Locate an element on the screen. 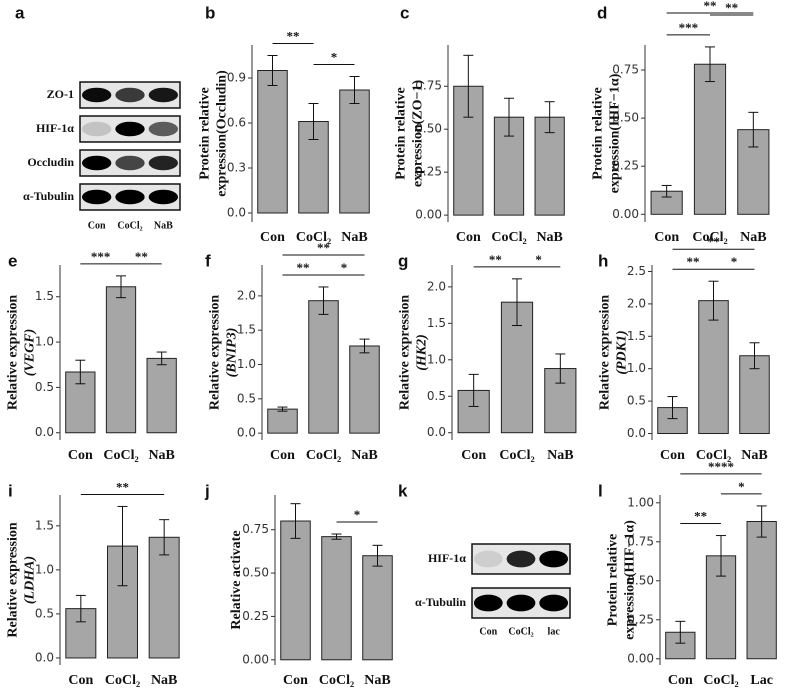  y-axis-label: Protein relative expression(Occludin) is located at coordinates (214, 133).